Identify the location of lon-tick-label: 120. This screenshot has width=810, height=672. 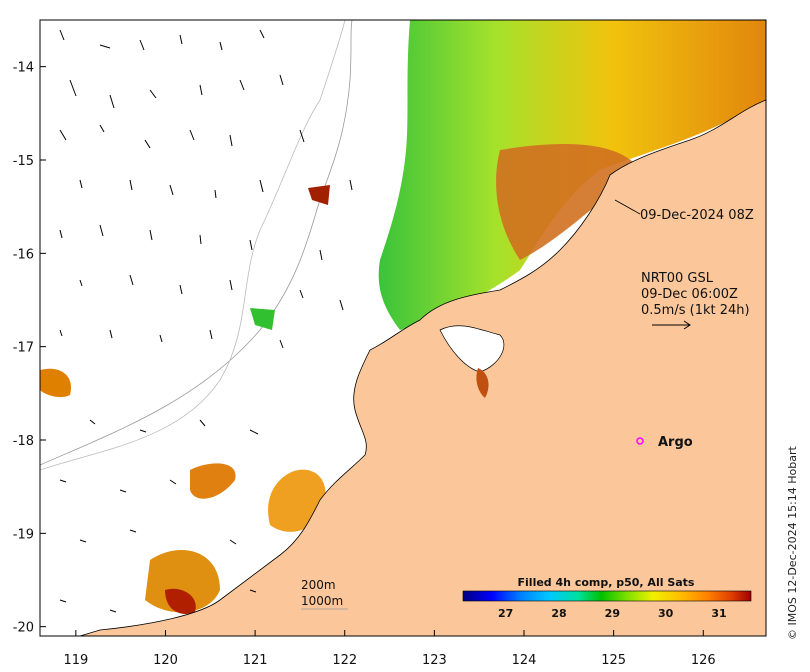
(165, 660).